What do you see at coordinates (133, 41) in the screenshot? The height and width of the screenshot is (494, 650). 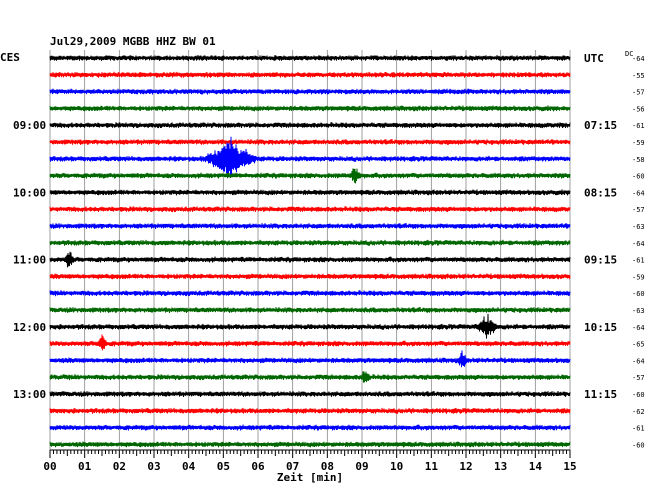 I see `chart-title: Jul29,2009 MGBB HHZ BW 01` at bounding box center [133, 41].